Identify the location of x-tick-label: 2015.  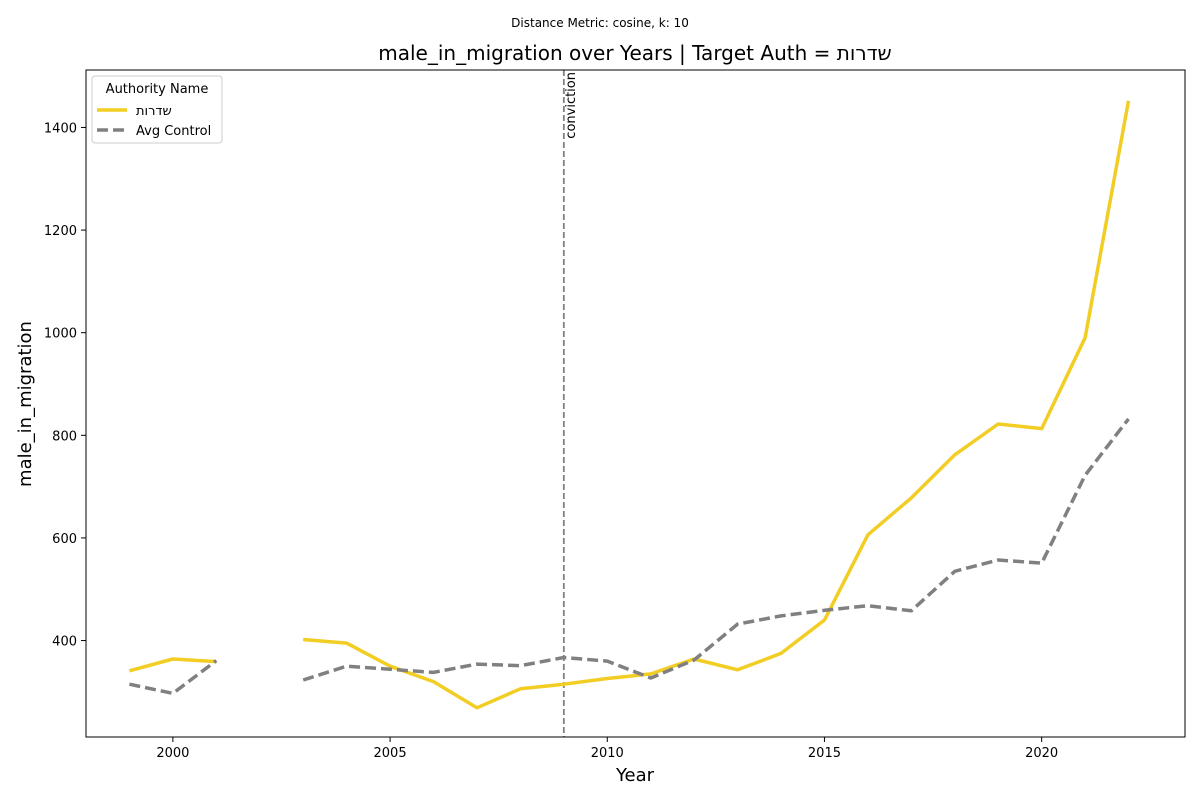
(824, 753).